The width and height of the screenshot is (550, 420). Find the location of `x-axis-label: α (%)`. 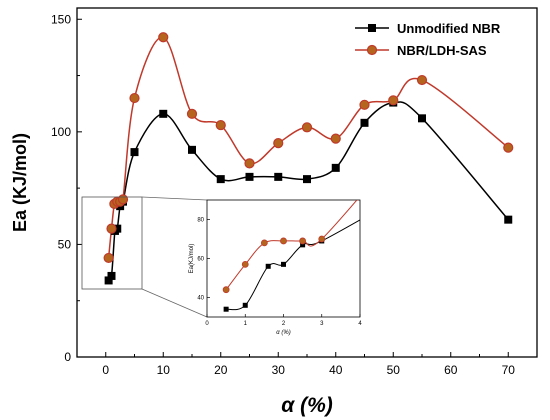

x-axis-label: α (%) is located at coordinates (307, 405).